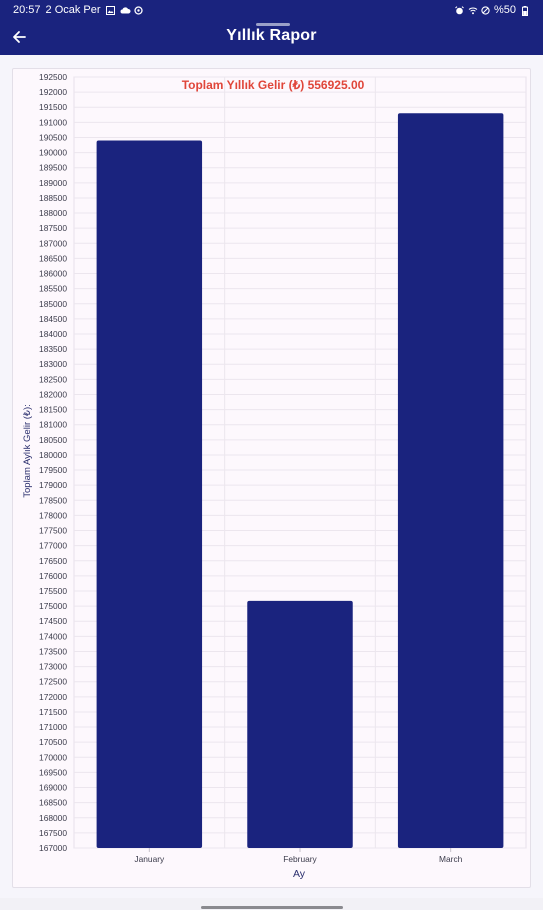 This screenshot has height=910, width=543. What do you see at coordinates (53, 712) in the screenshot?
I see `y-tick-label: 171500` at bounding box center [53, 712].